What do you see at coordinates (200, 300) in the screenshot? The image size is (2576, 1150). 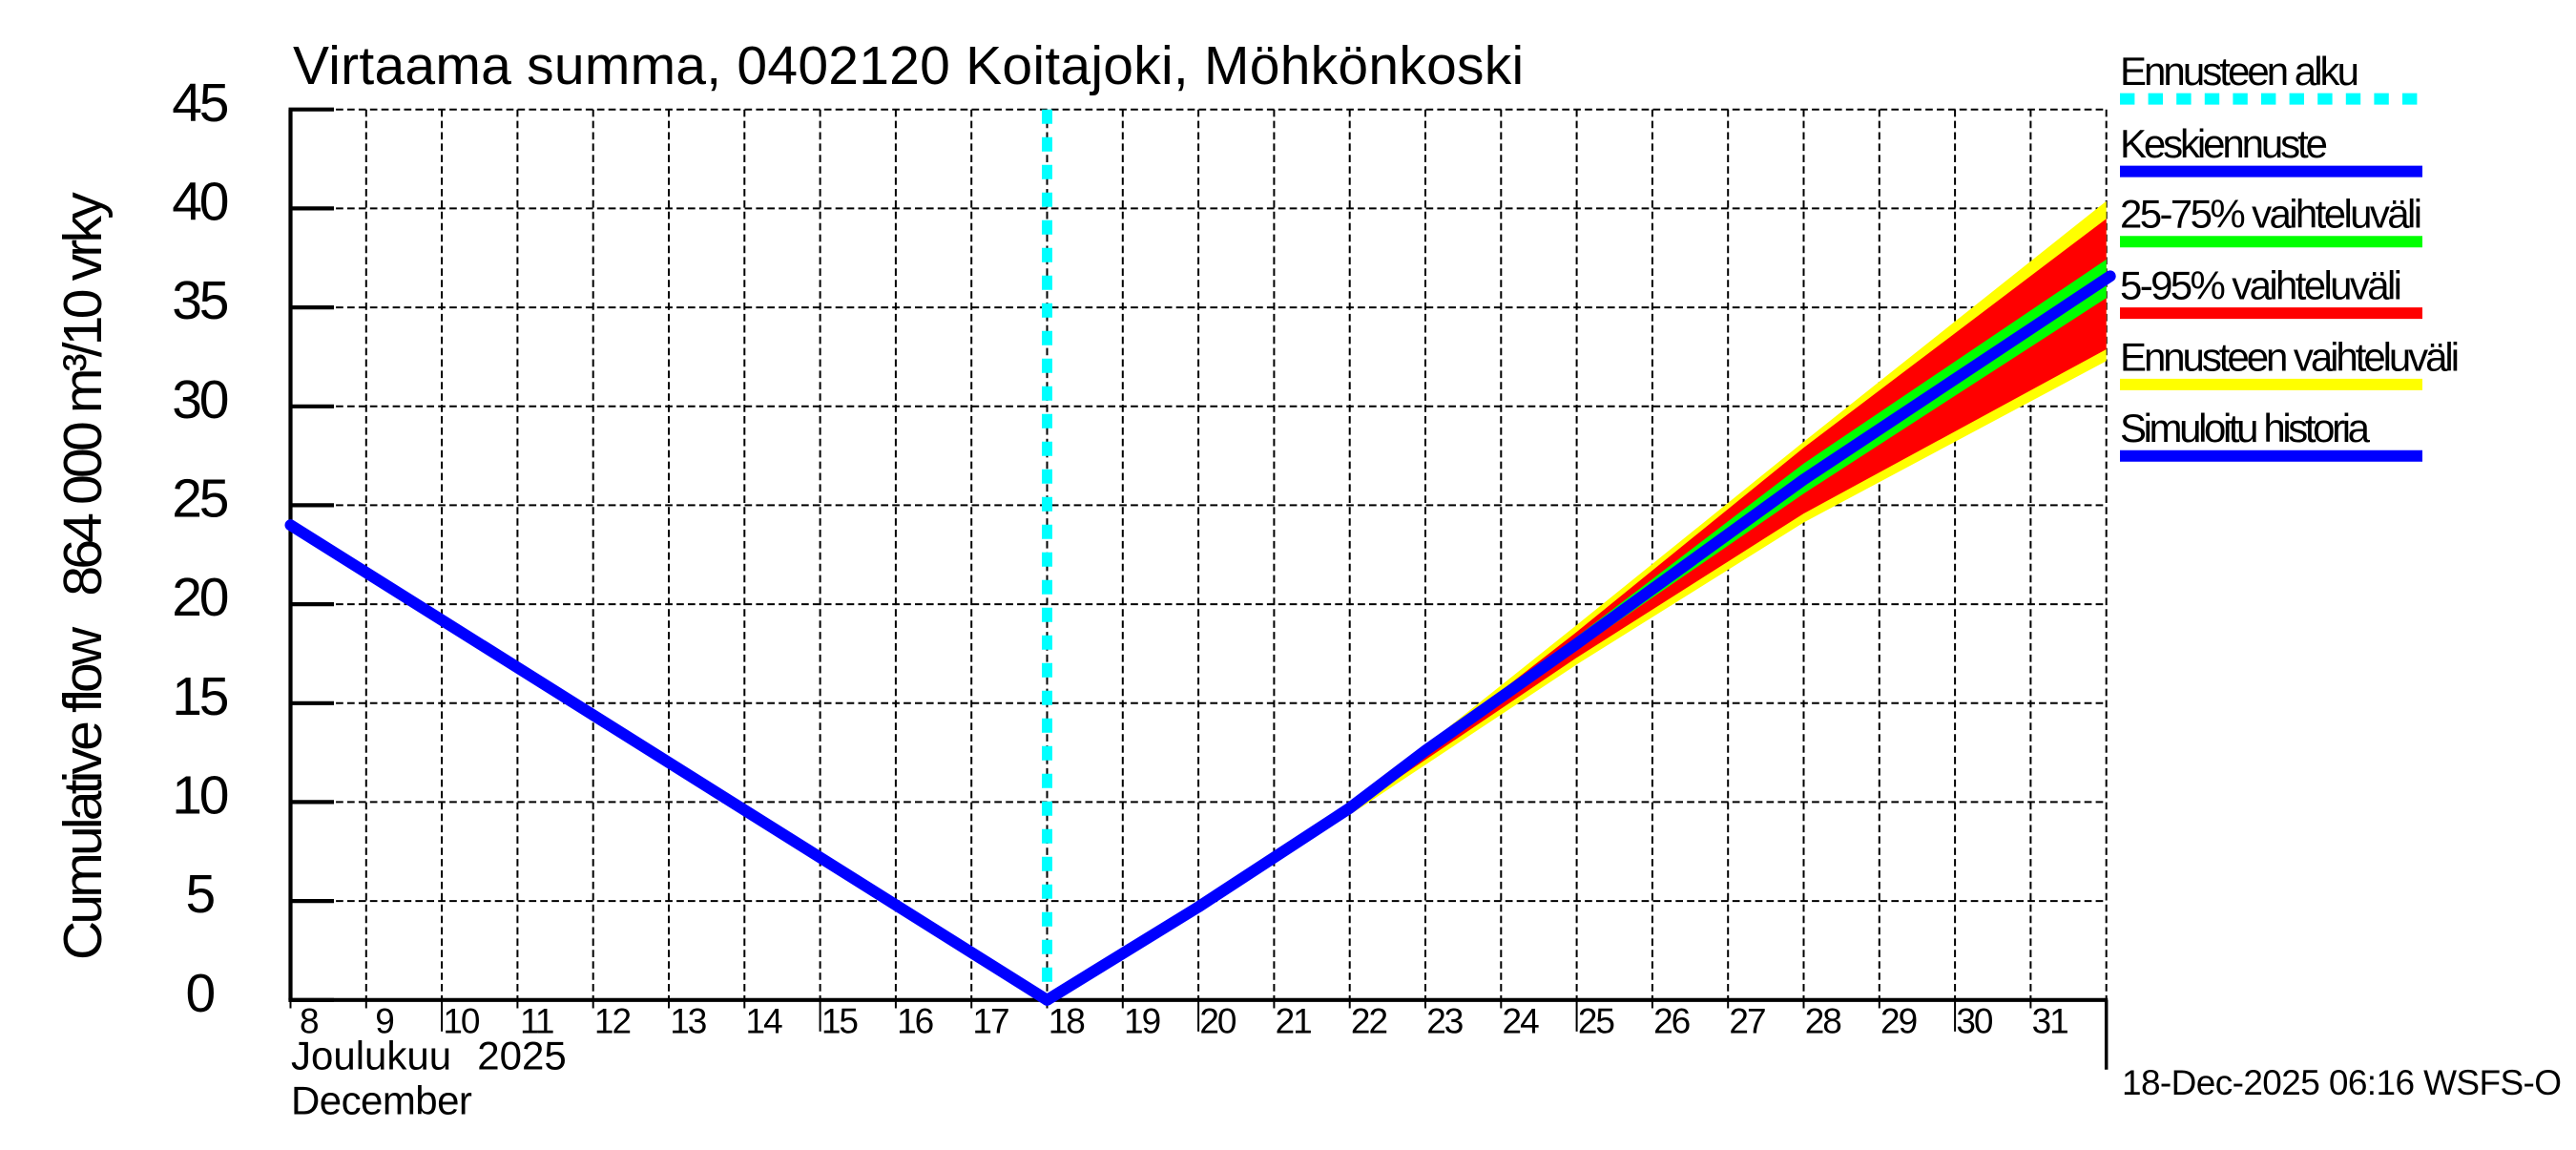 I see `svg-text: 35` at bounding box center [200, 300].